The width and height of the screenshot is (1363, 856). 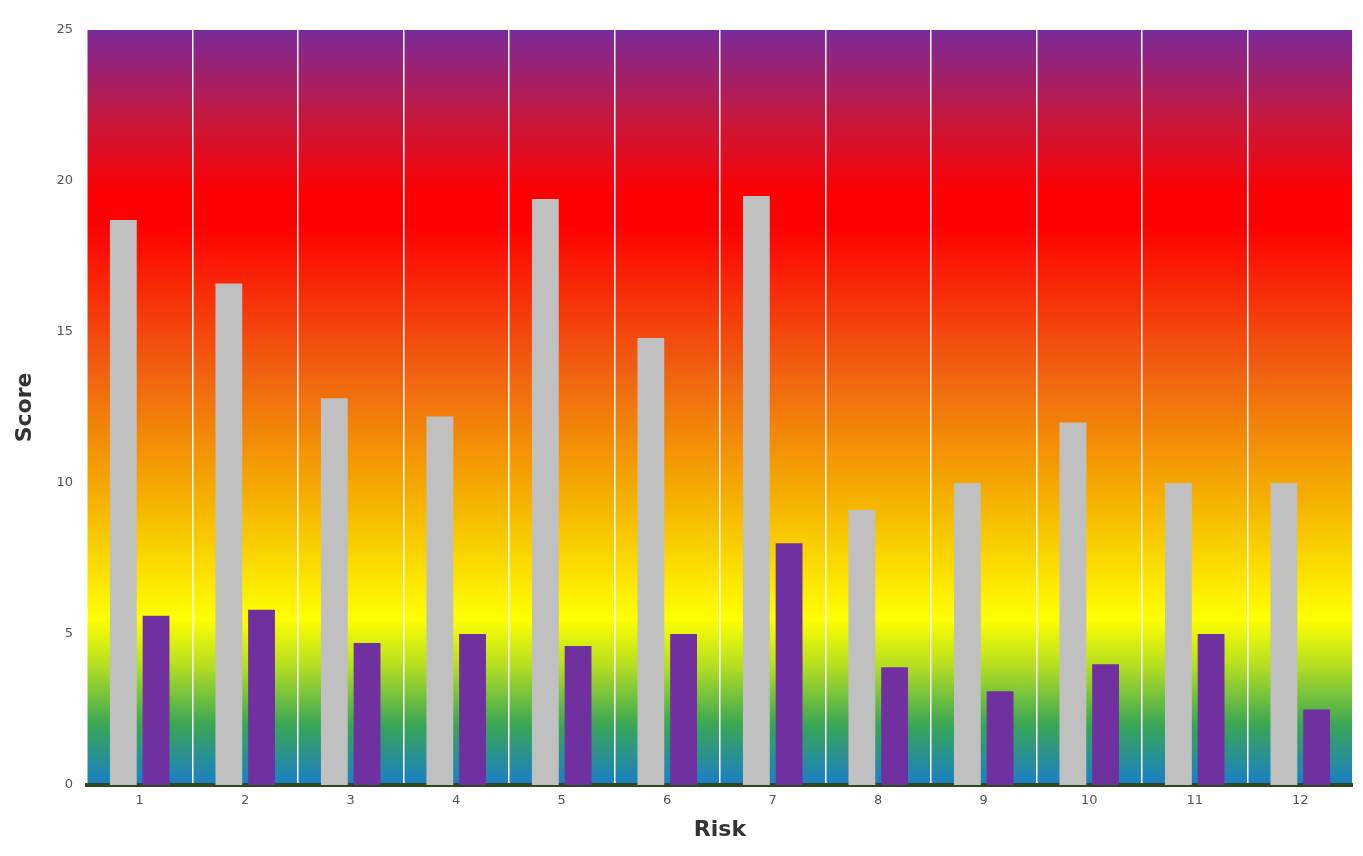 What do you see at coordinates (64, 482) in the screenshot?
I see `y-tick-label: 10` at bounding box center [64, 482].